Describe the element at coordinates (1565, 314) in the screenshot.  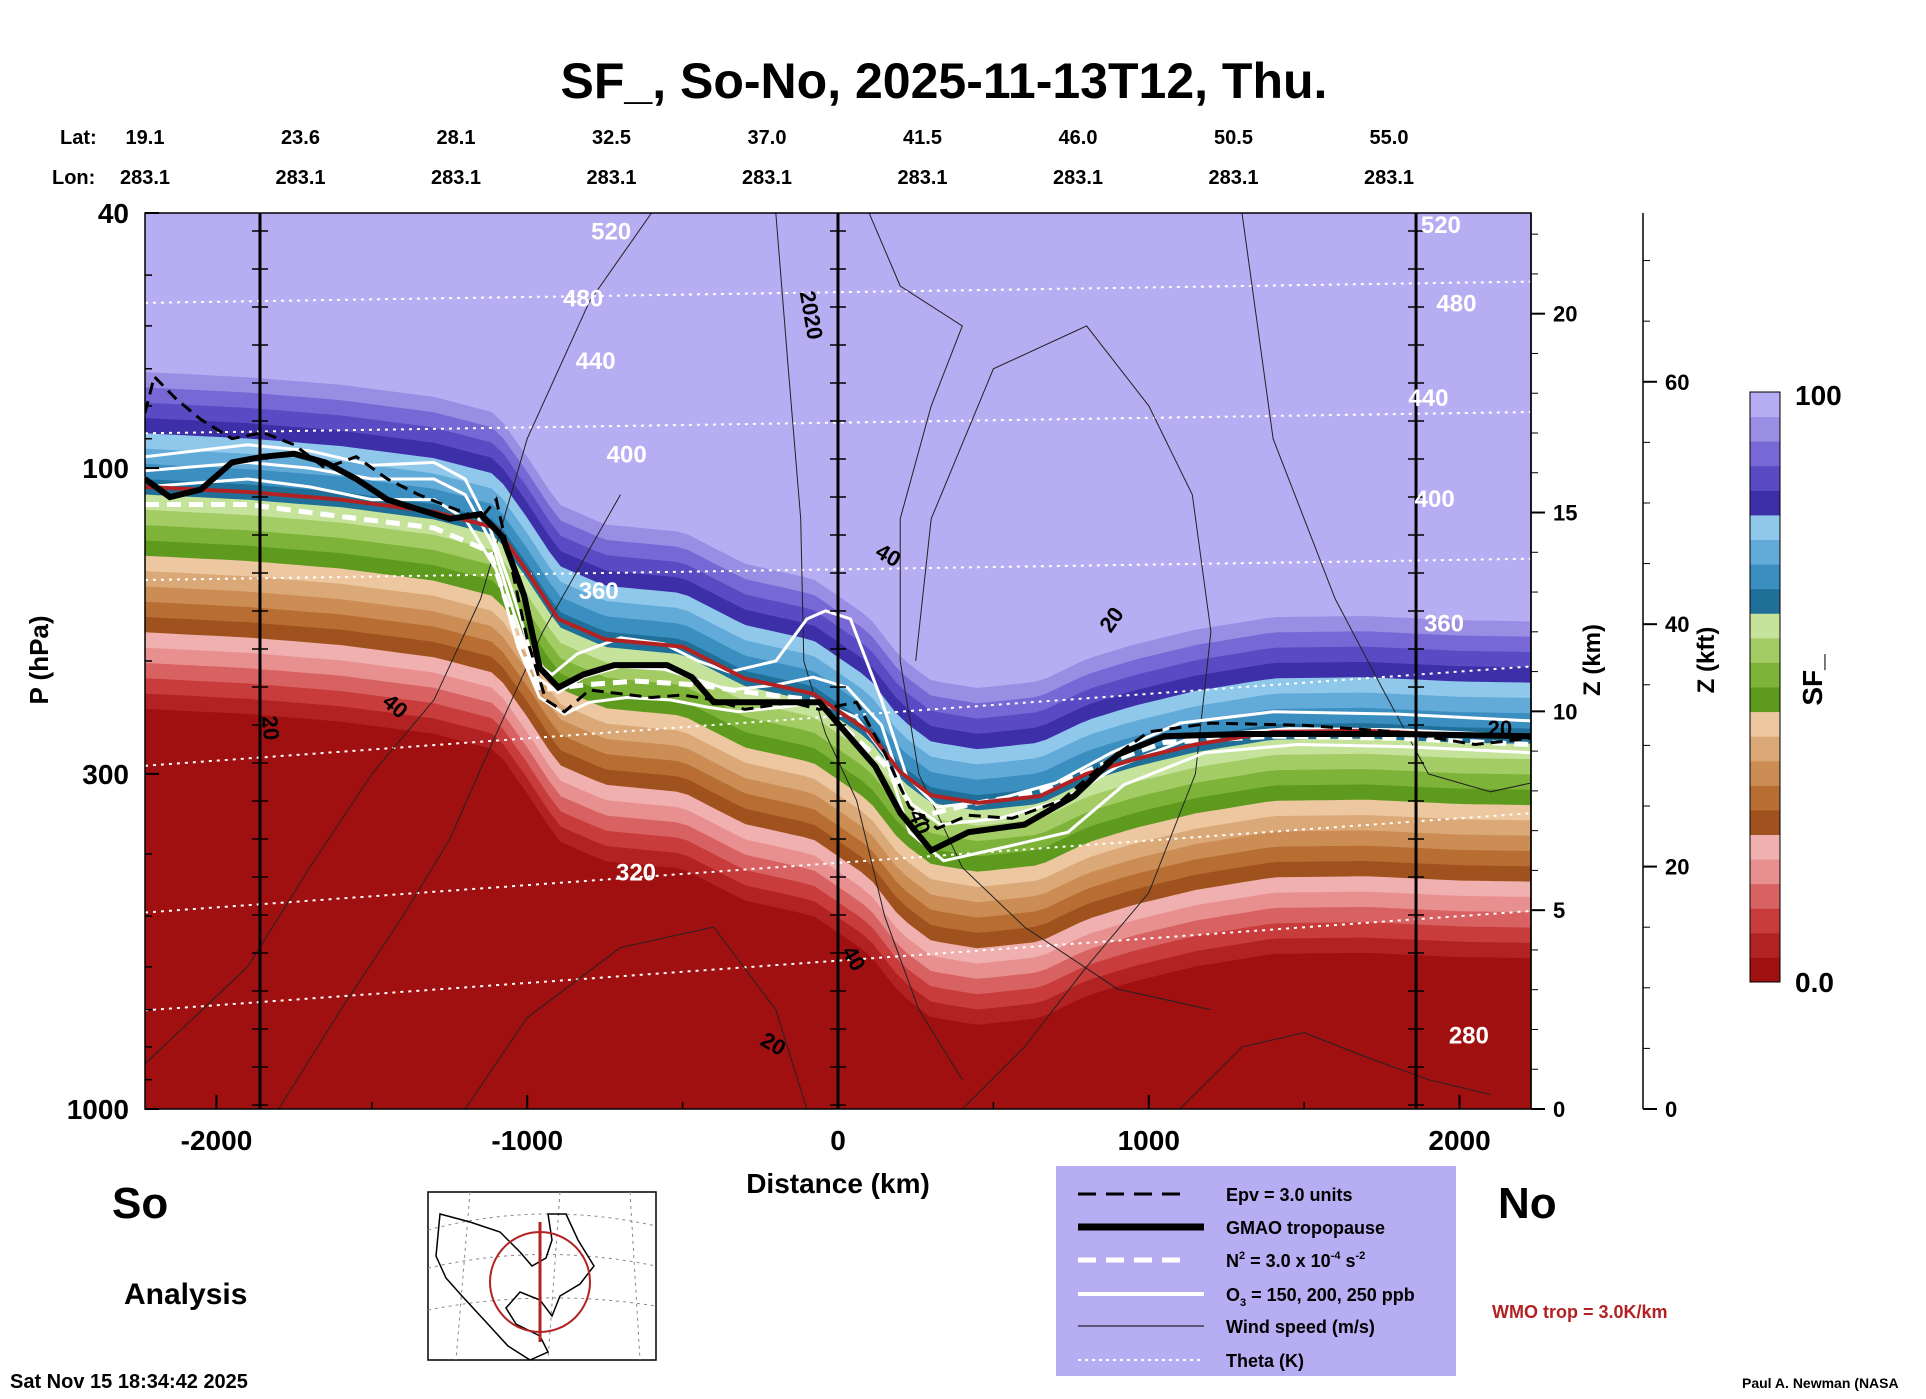
I see `z-km-tick-label: 20` at that location.